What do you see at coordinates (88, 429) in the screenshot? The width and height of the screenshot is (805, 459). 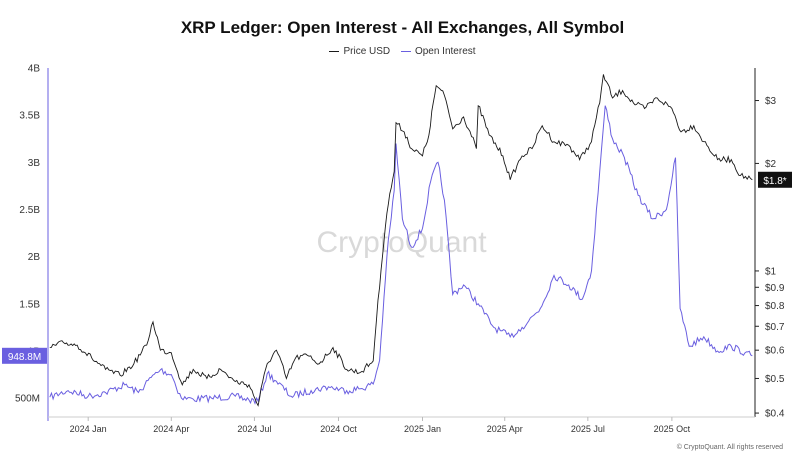 I see `x-tick-label: 2024 Jan` at bounding box center [88, 429].